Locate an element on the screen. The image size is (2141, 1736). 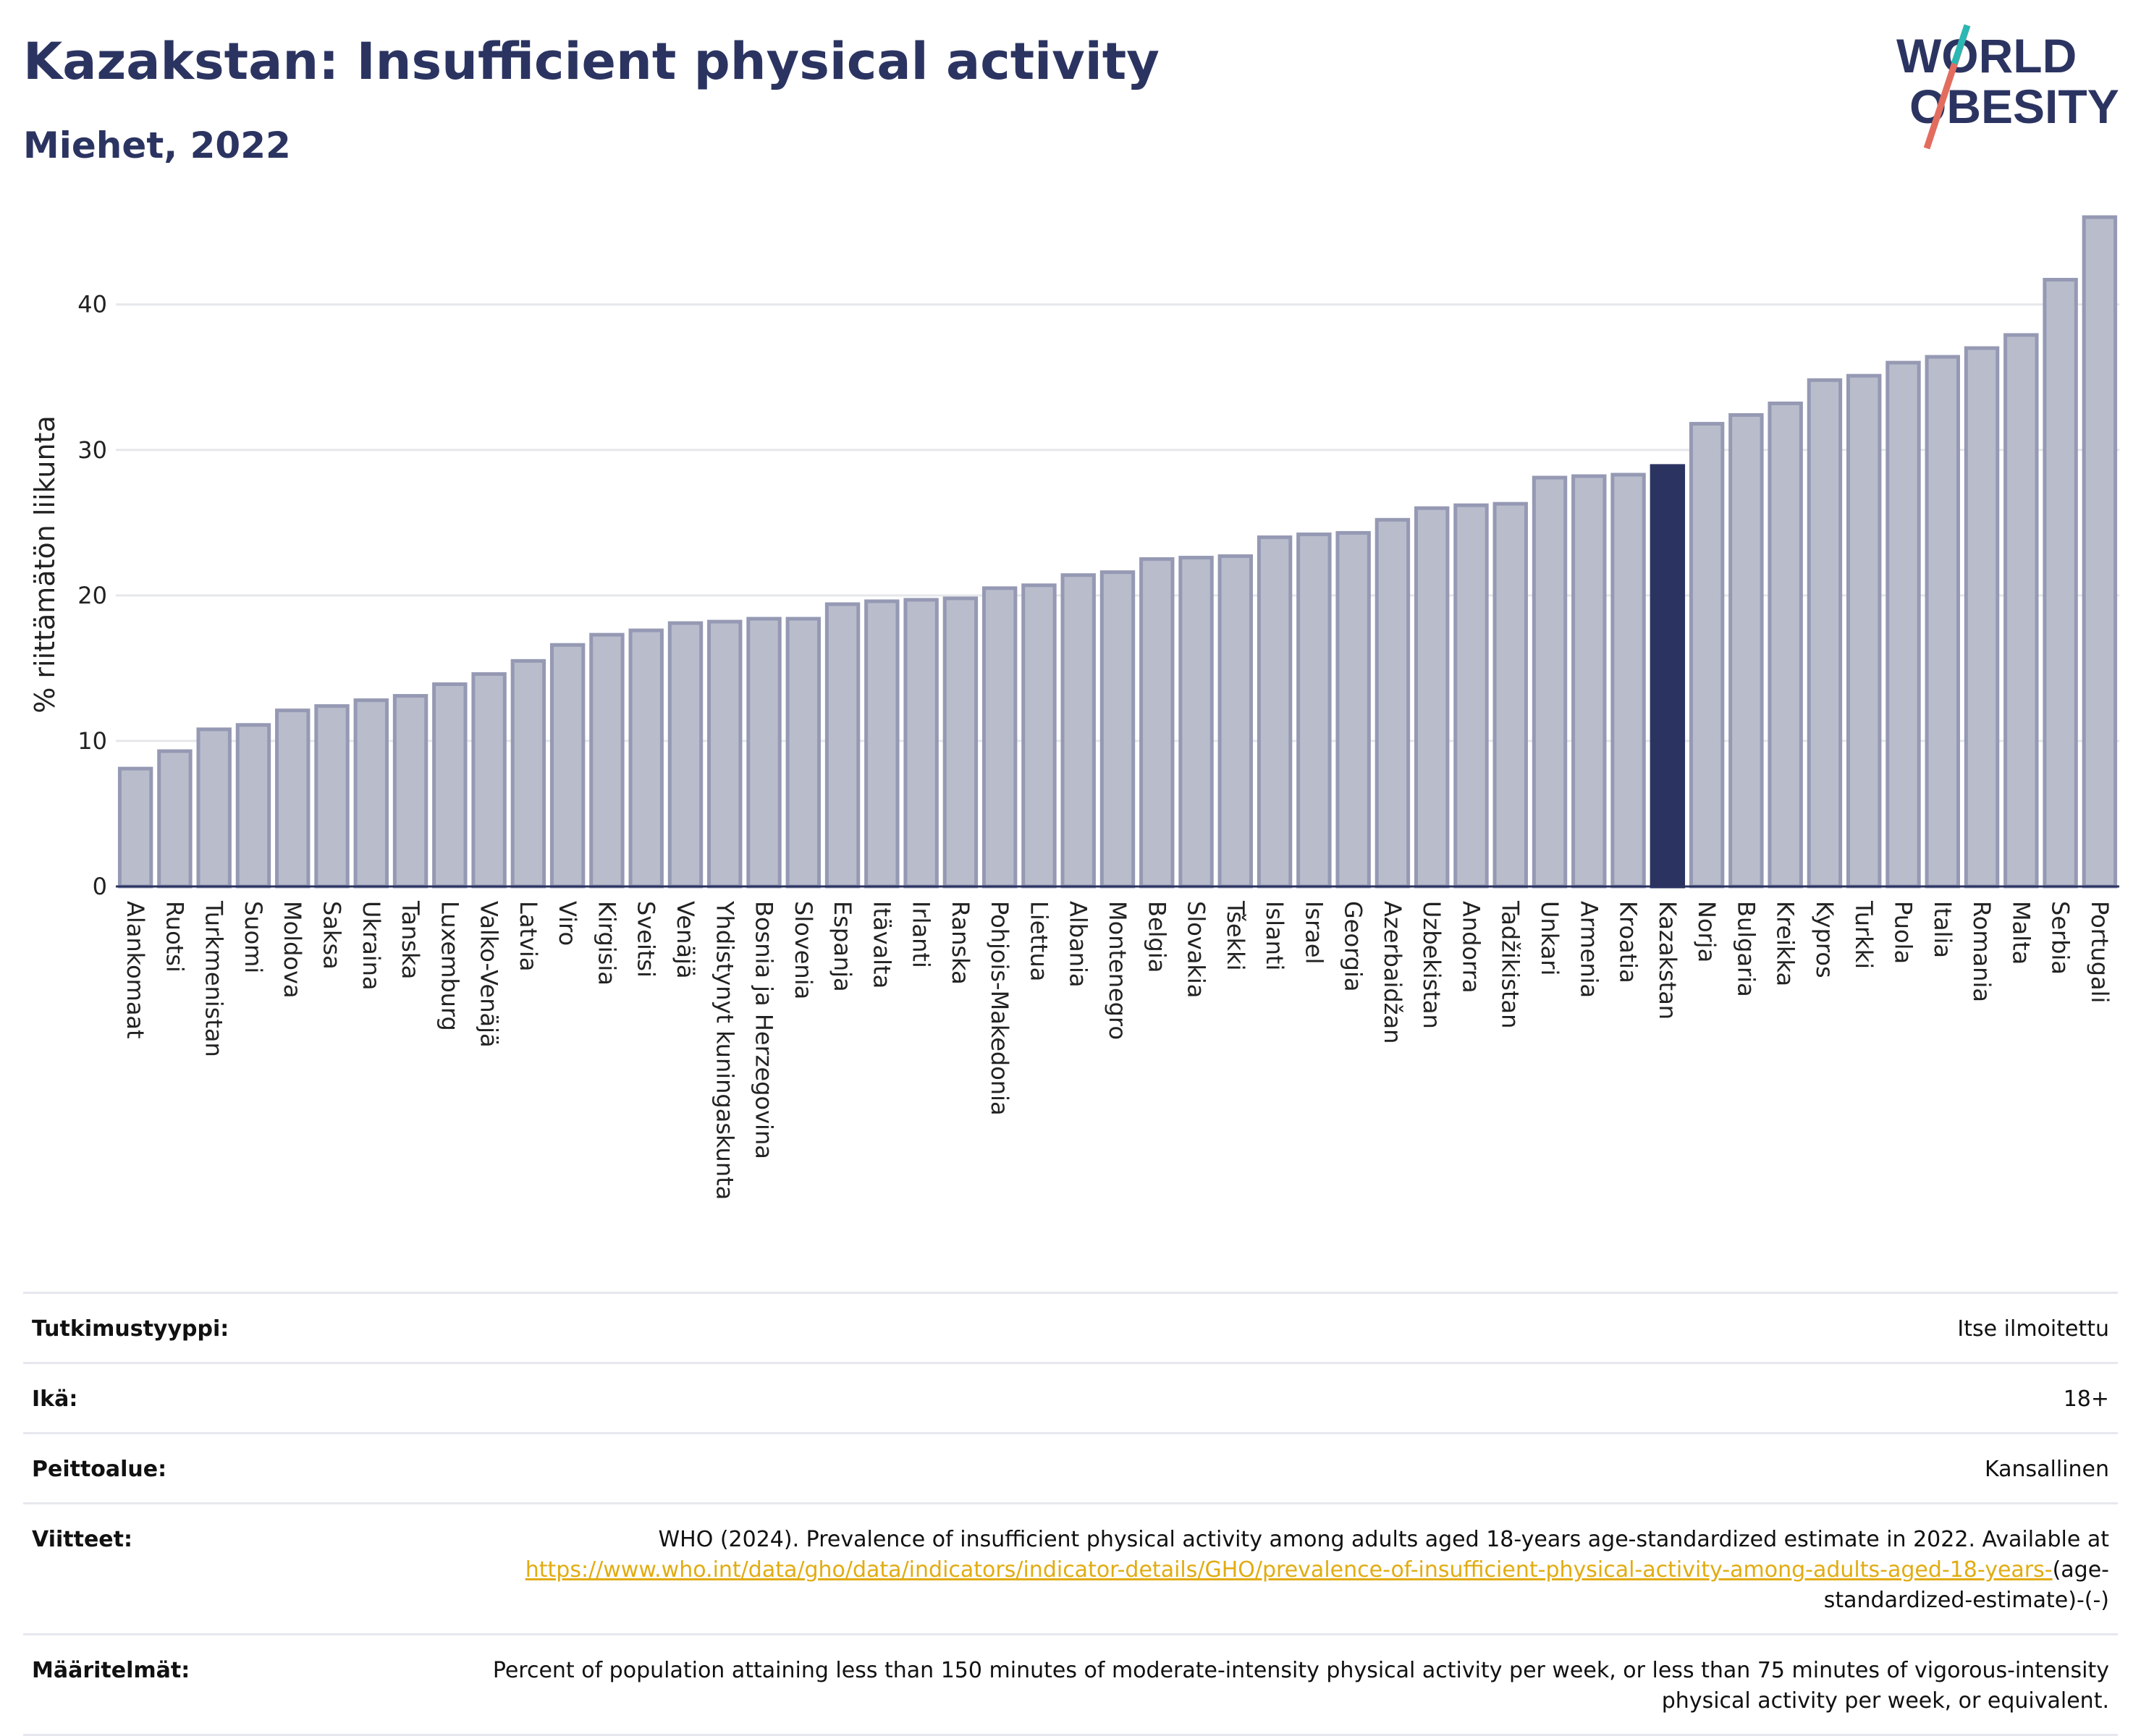
bar-pohjois-makedonia is located at coordinates (1000, 737).